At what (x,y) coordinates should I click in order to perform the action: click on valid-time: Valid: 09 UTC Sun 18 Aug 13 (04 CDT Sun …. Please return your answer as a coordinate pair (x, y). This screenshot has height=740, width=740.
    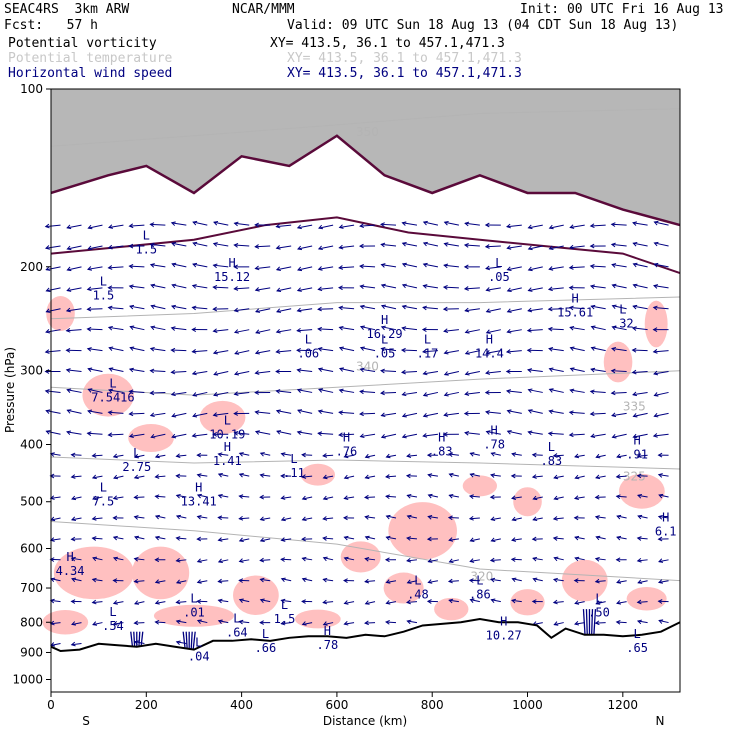
    Looking at the image, I should click on (483, 25).